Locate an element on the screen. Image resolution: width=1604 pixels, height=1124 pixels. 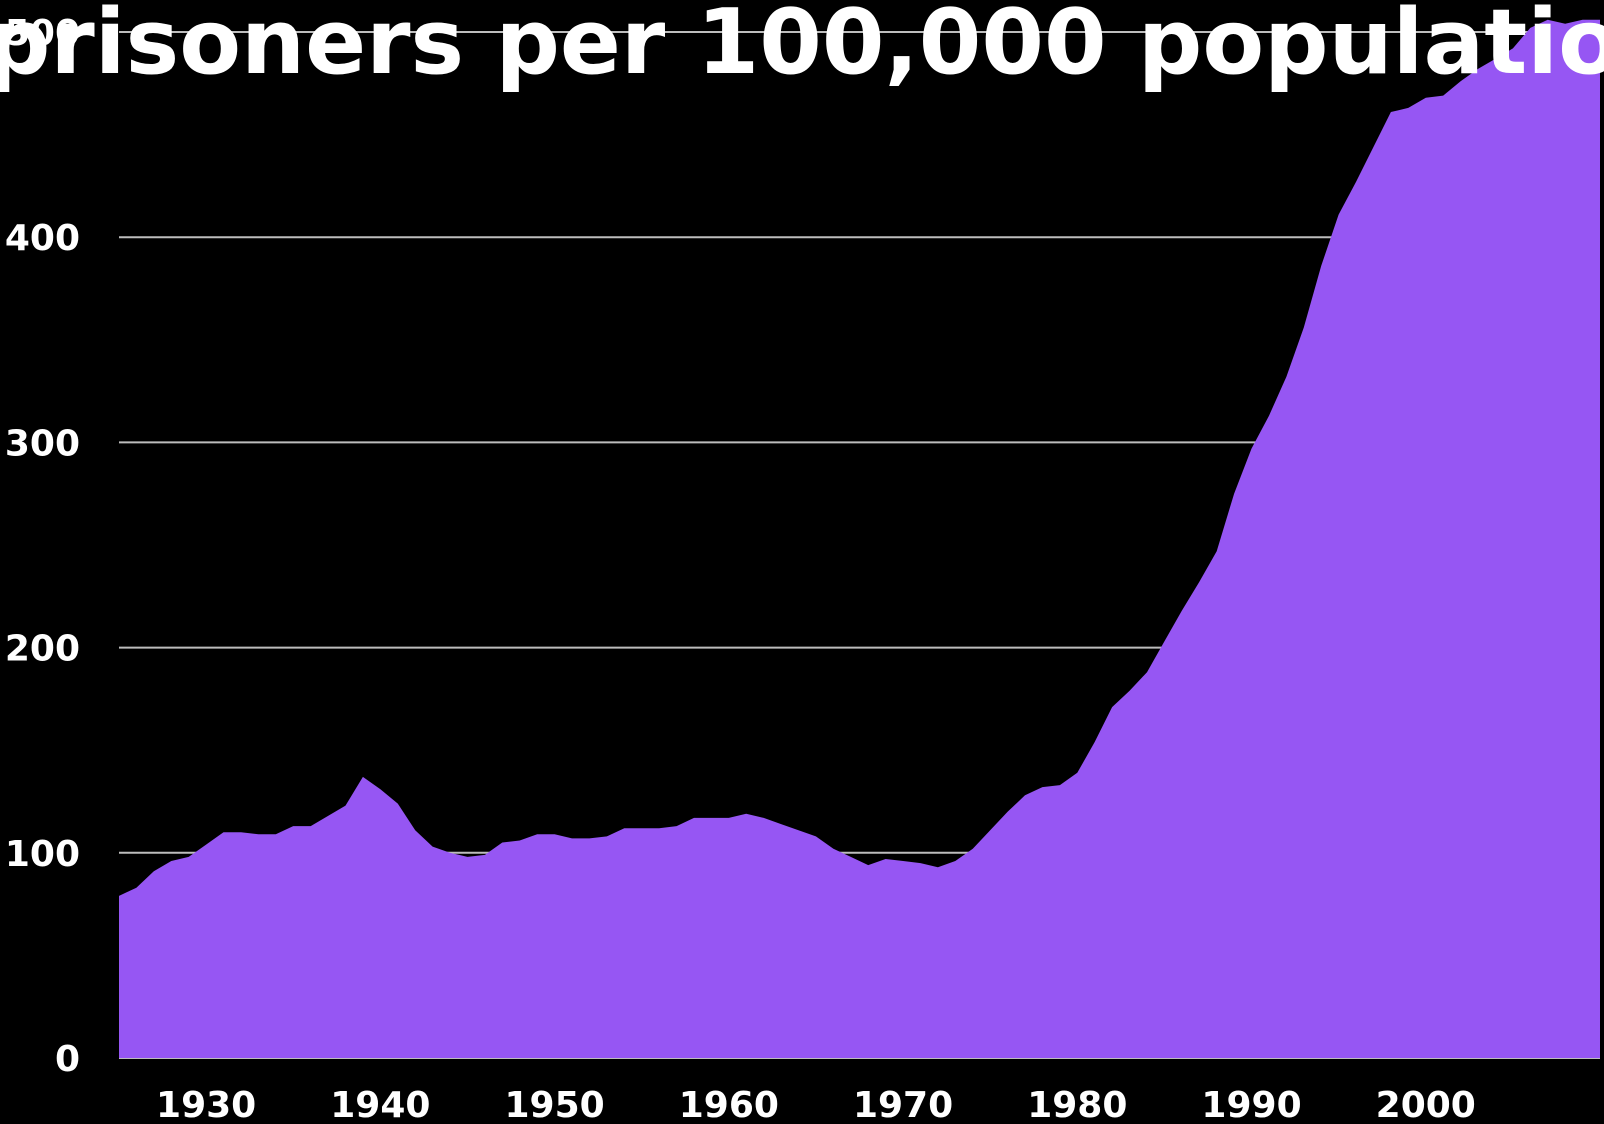
x-tick-label-1930: 1930 is located at coordinates (206, 1104).